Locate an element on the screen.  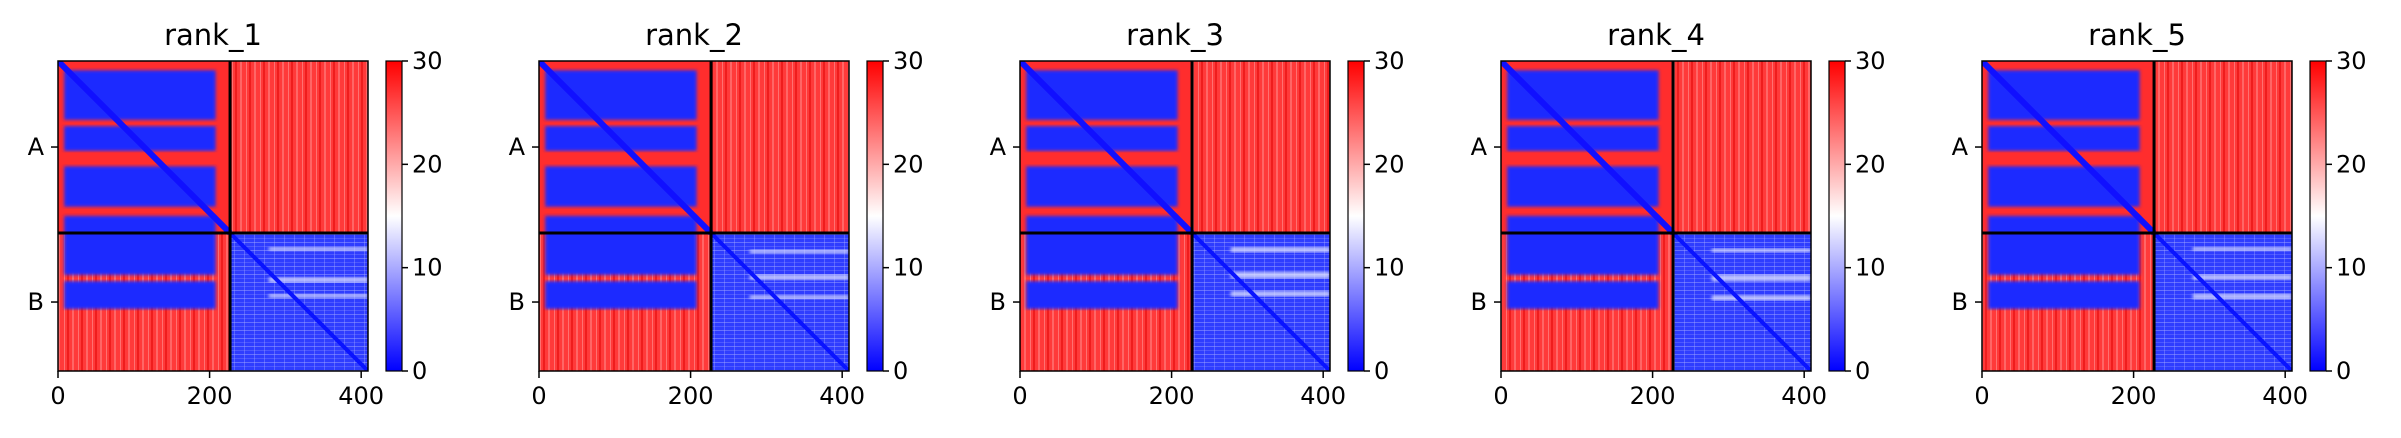
panel-title: rank_5 is located at coordinates (2137, 35).